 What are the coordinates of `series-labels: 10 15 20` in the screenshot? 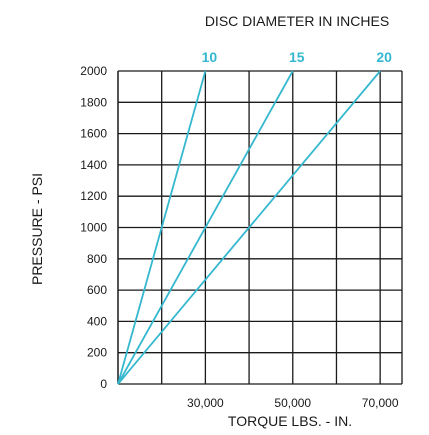 It's located at (297, 57).